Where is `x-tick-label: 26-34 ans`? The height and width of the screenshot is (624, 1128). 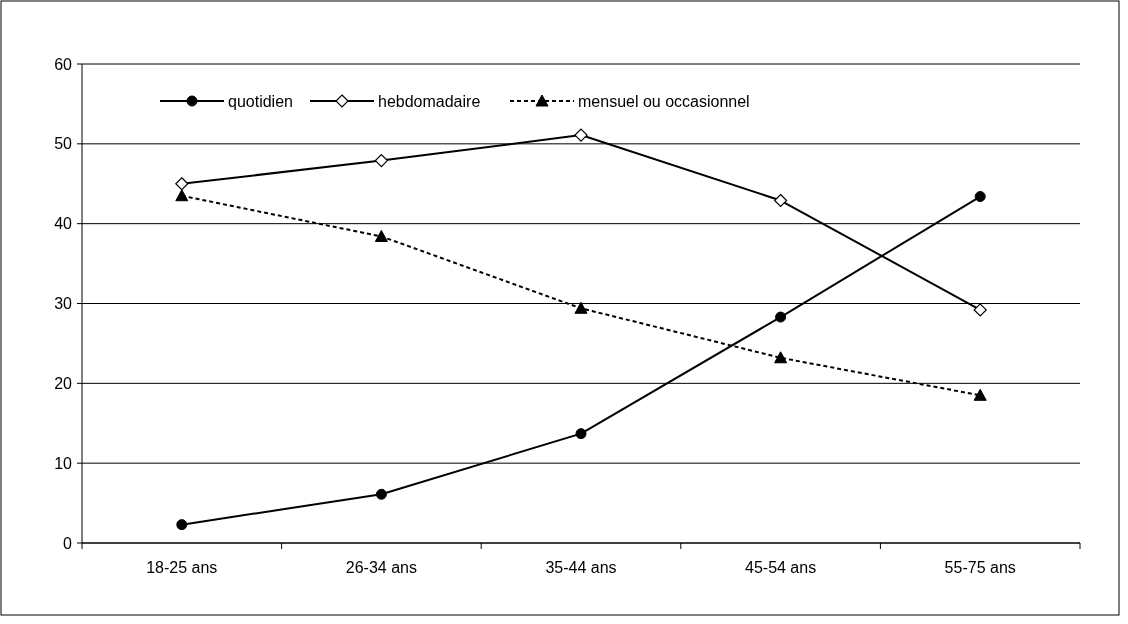 x-tick-label: 26-34 ans is located at coordinates (381, 567).